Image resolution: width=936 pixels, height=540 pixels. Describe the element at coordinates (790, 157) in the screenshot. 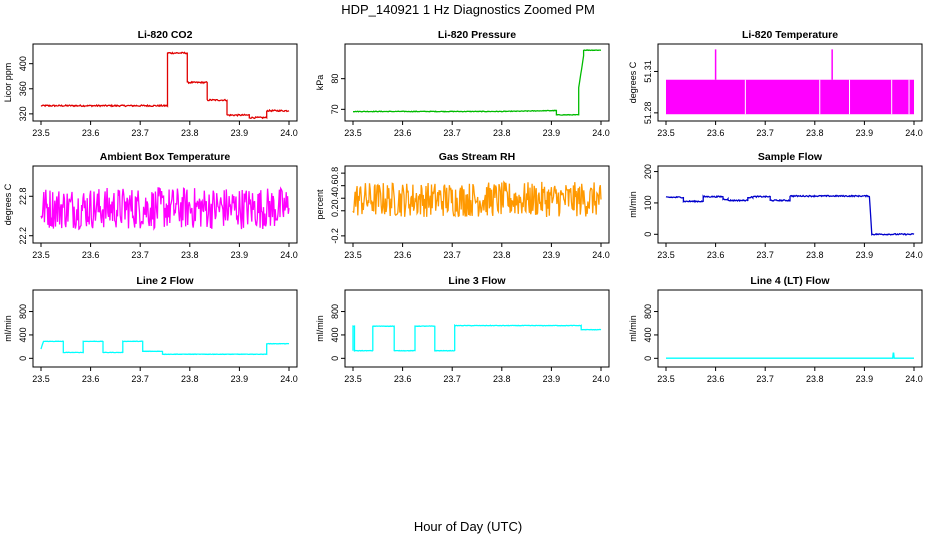

I see `panel-title: Sample Flow` at that location.